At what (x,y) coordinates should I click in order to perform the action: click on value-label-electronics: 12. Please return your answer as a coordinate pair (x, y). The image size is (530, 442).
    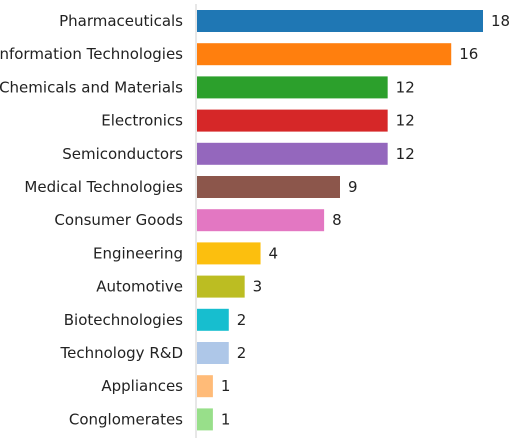
    Looking at the image, I should click on (405, 121).